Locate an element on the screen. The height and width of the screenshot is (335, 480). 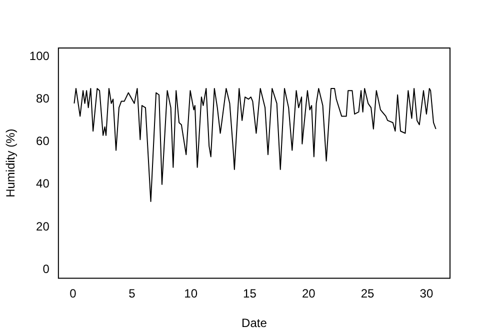
y-tick-label: 40 is located at coordinates (43, 183).